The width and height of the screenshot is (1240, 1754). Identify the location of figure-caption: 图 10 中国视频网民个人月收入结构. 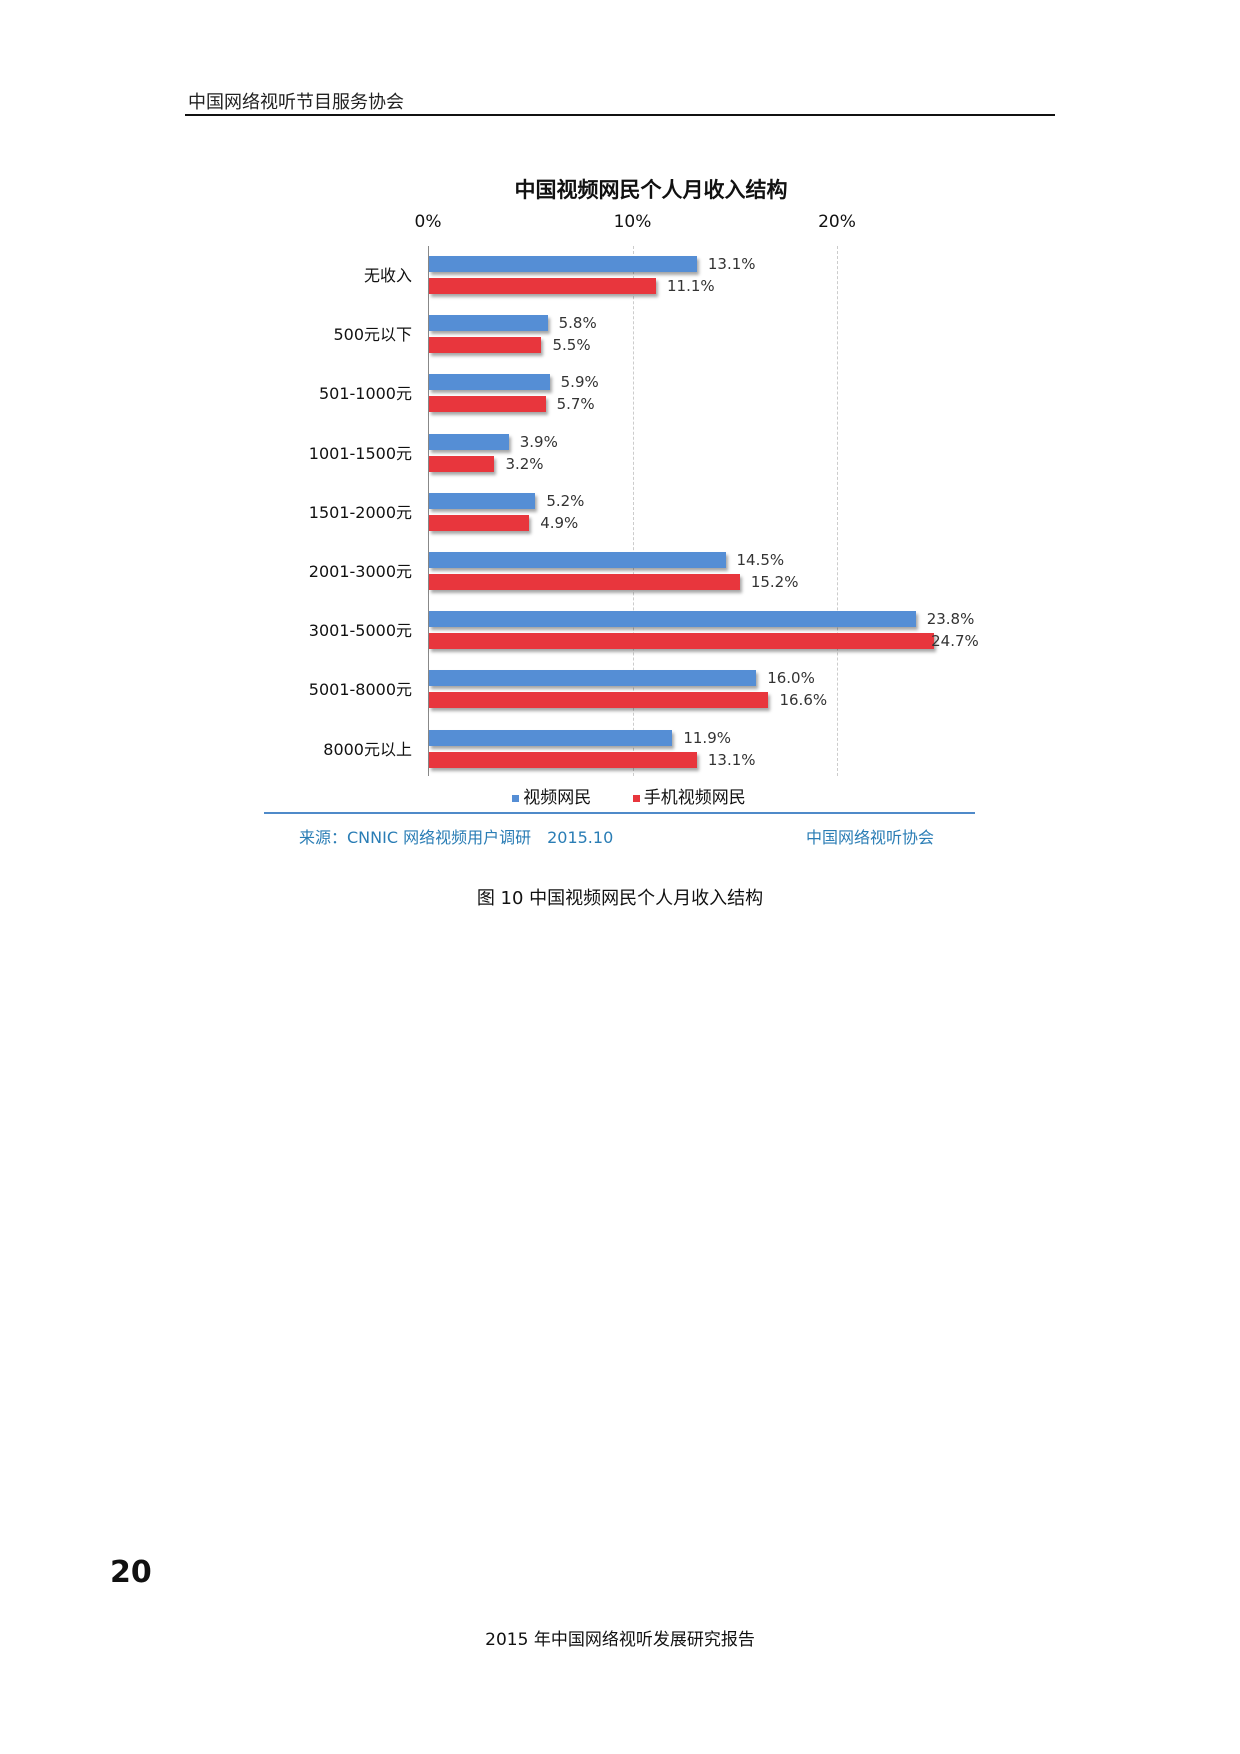
(620, 898).